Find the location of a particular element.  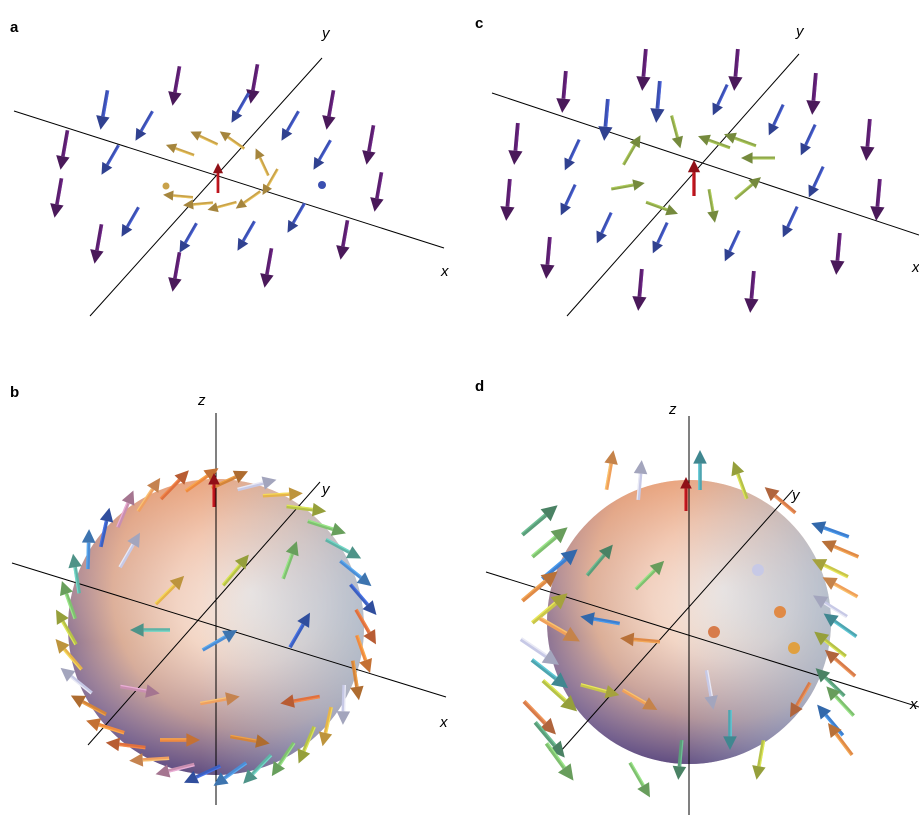

x-axis-line-d is located at coordinates (702, 639).